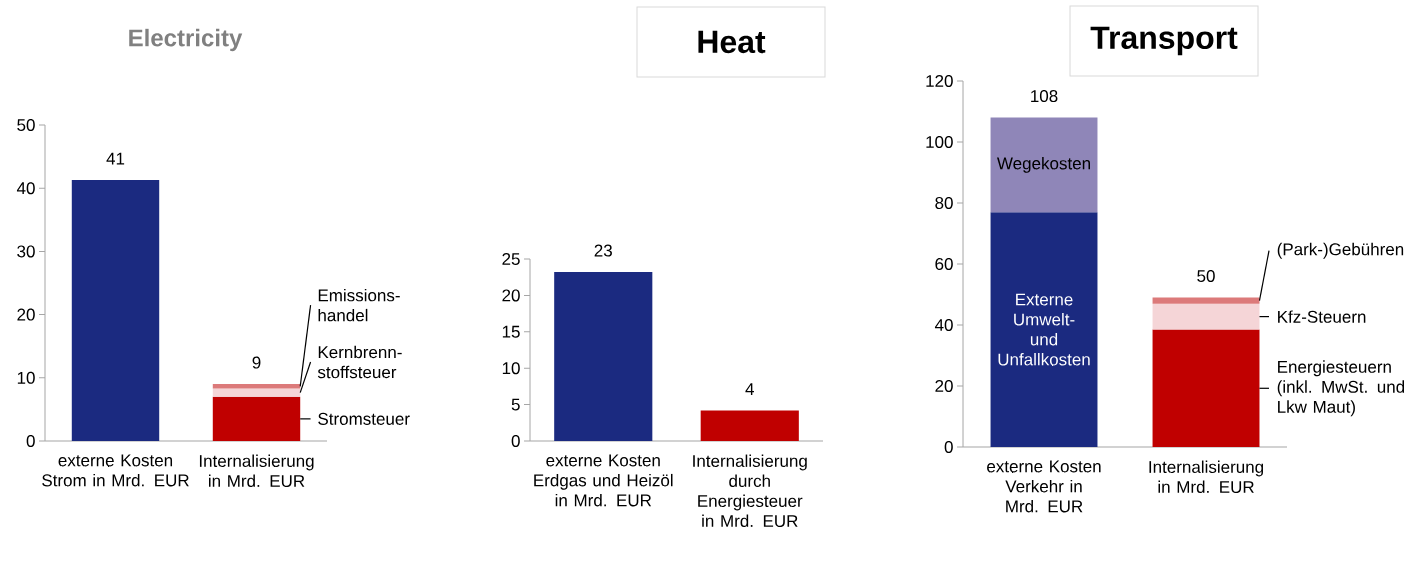  Describe the element at coordinates (186, 40) in the screenshot. I see `chart-title: Electricity` at that location.